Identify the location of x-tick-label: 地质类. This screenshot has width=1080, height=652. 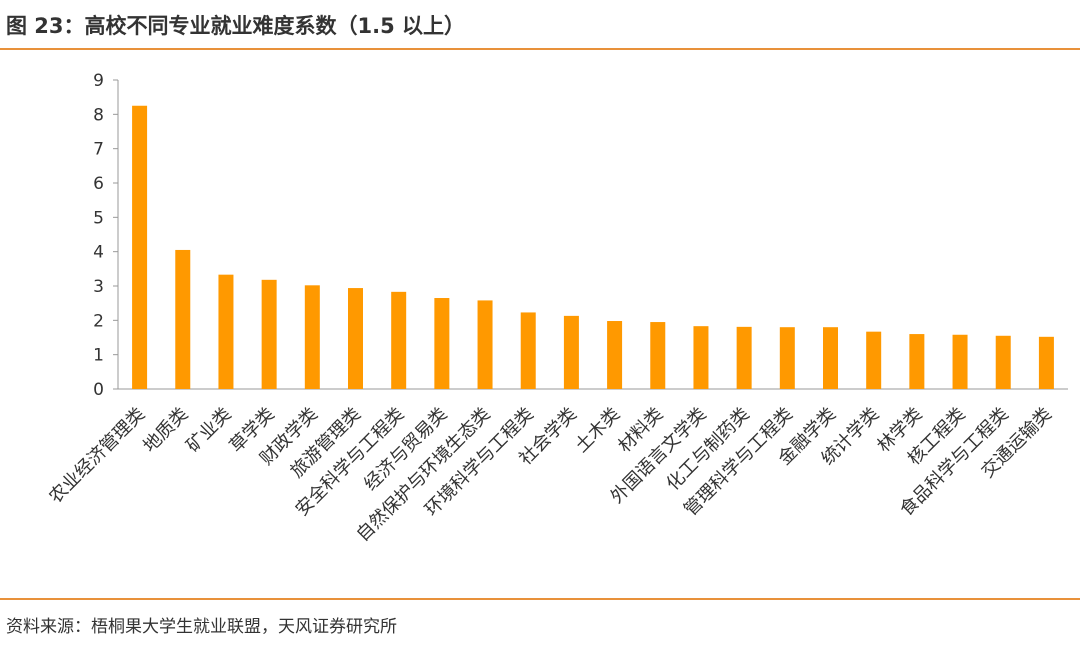
(165, 430).